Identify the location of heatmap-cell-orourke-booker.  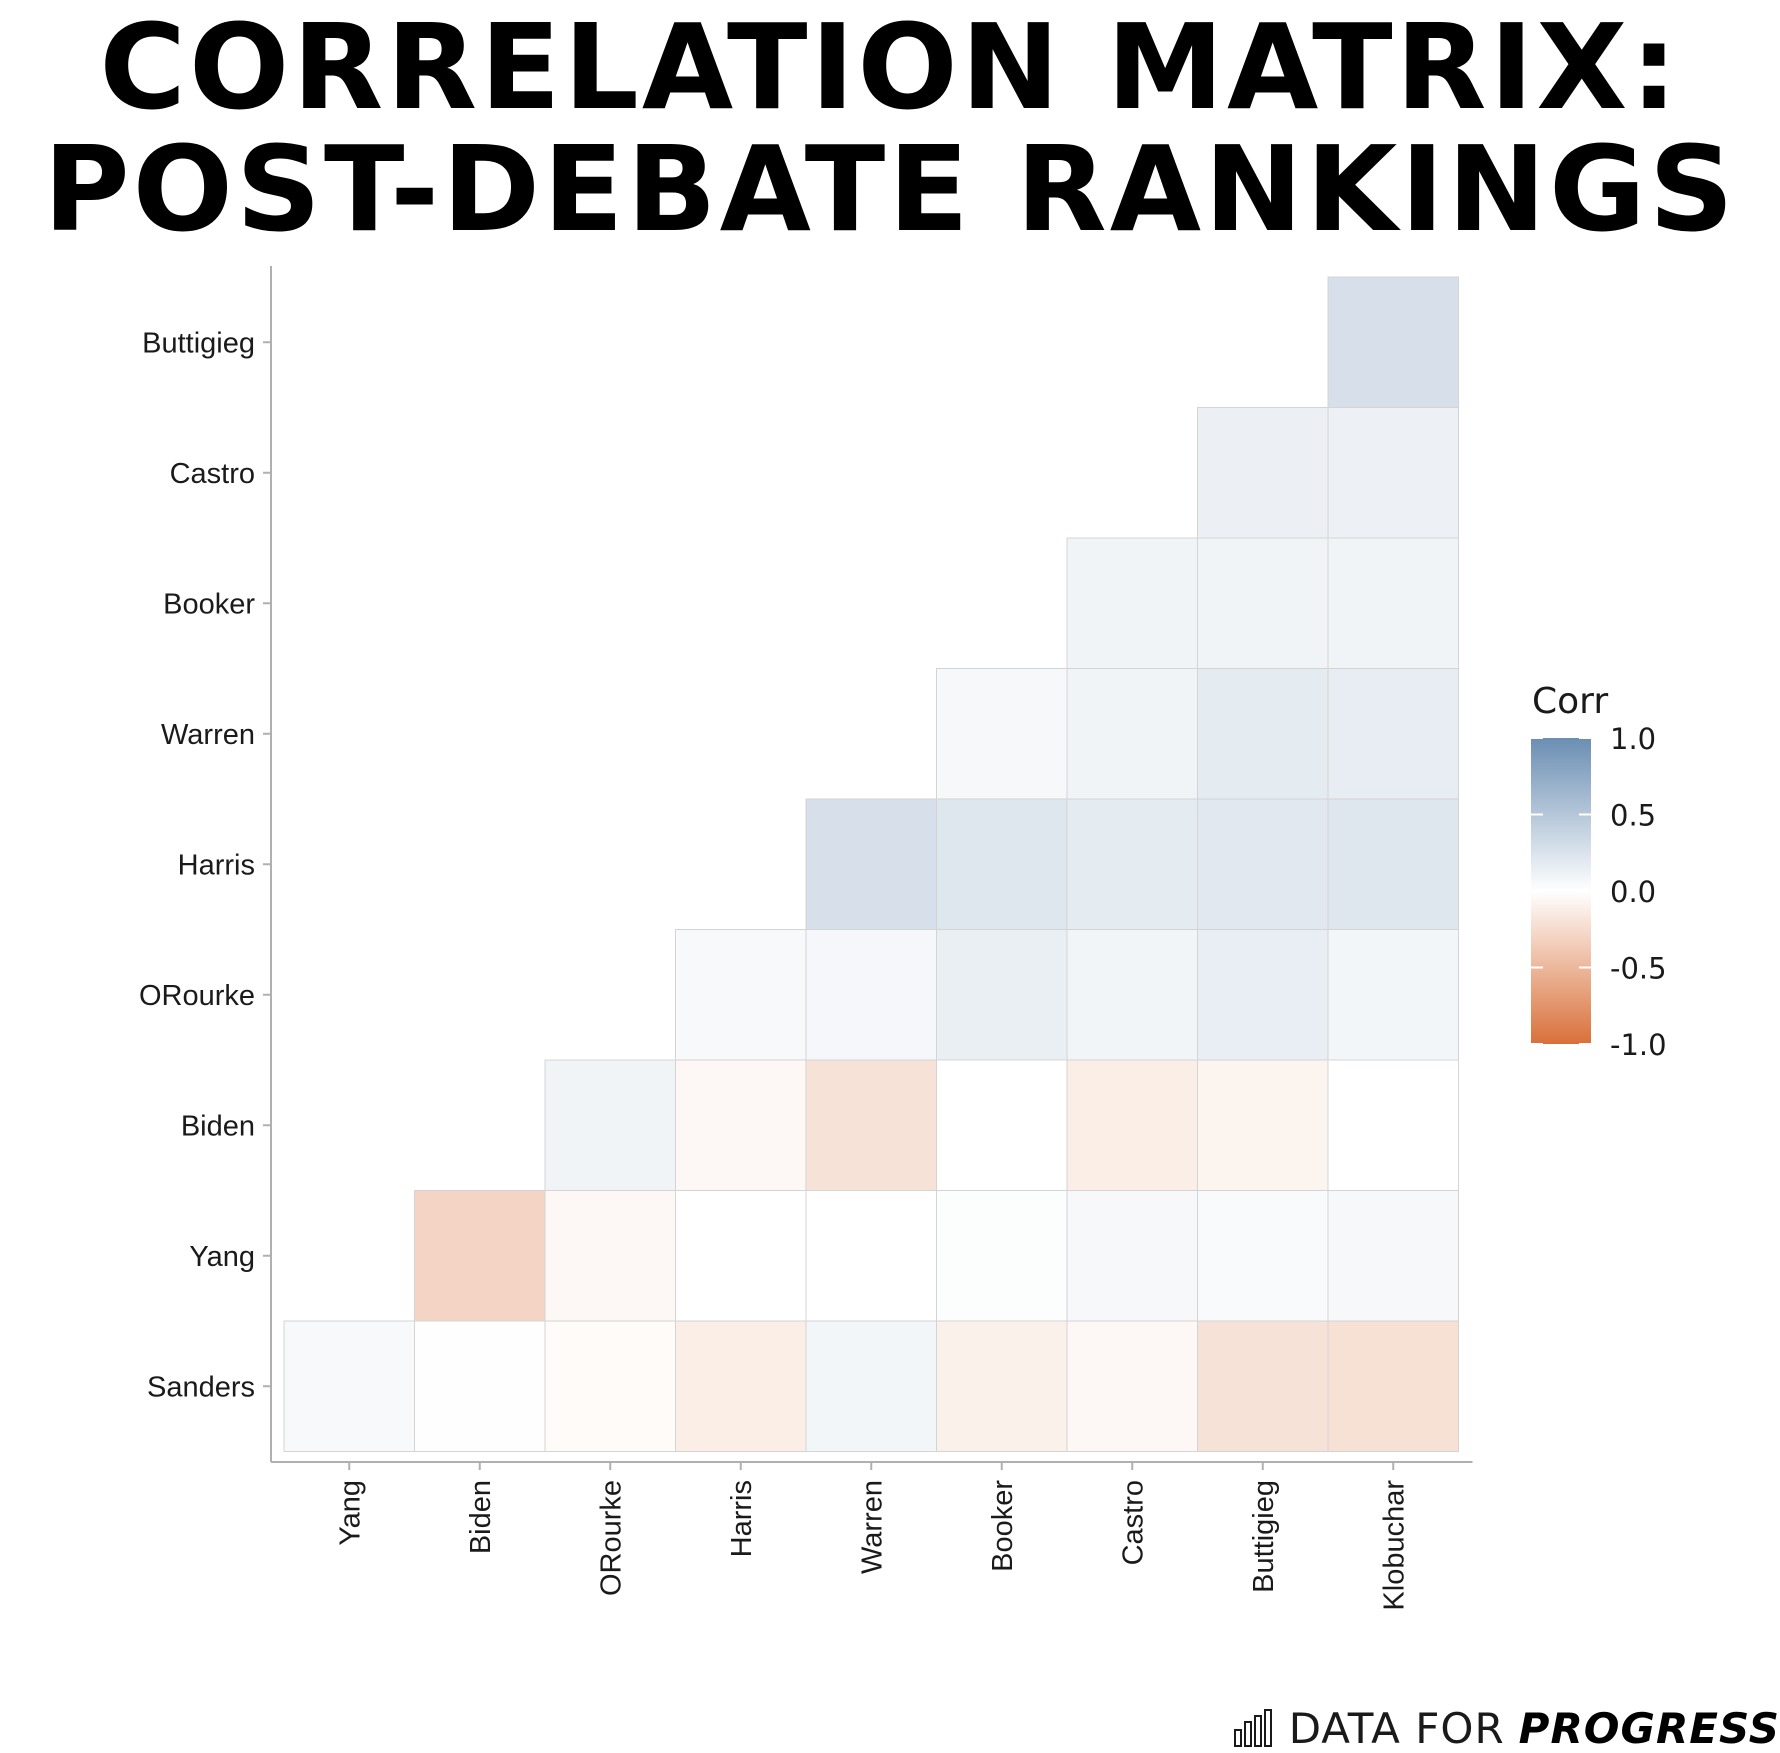
(1002, 995).